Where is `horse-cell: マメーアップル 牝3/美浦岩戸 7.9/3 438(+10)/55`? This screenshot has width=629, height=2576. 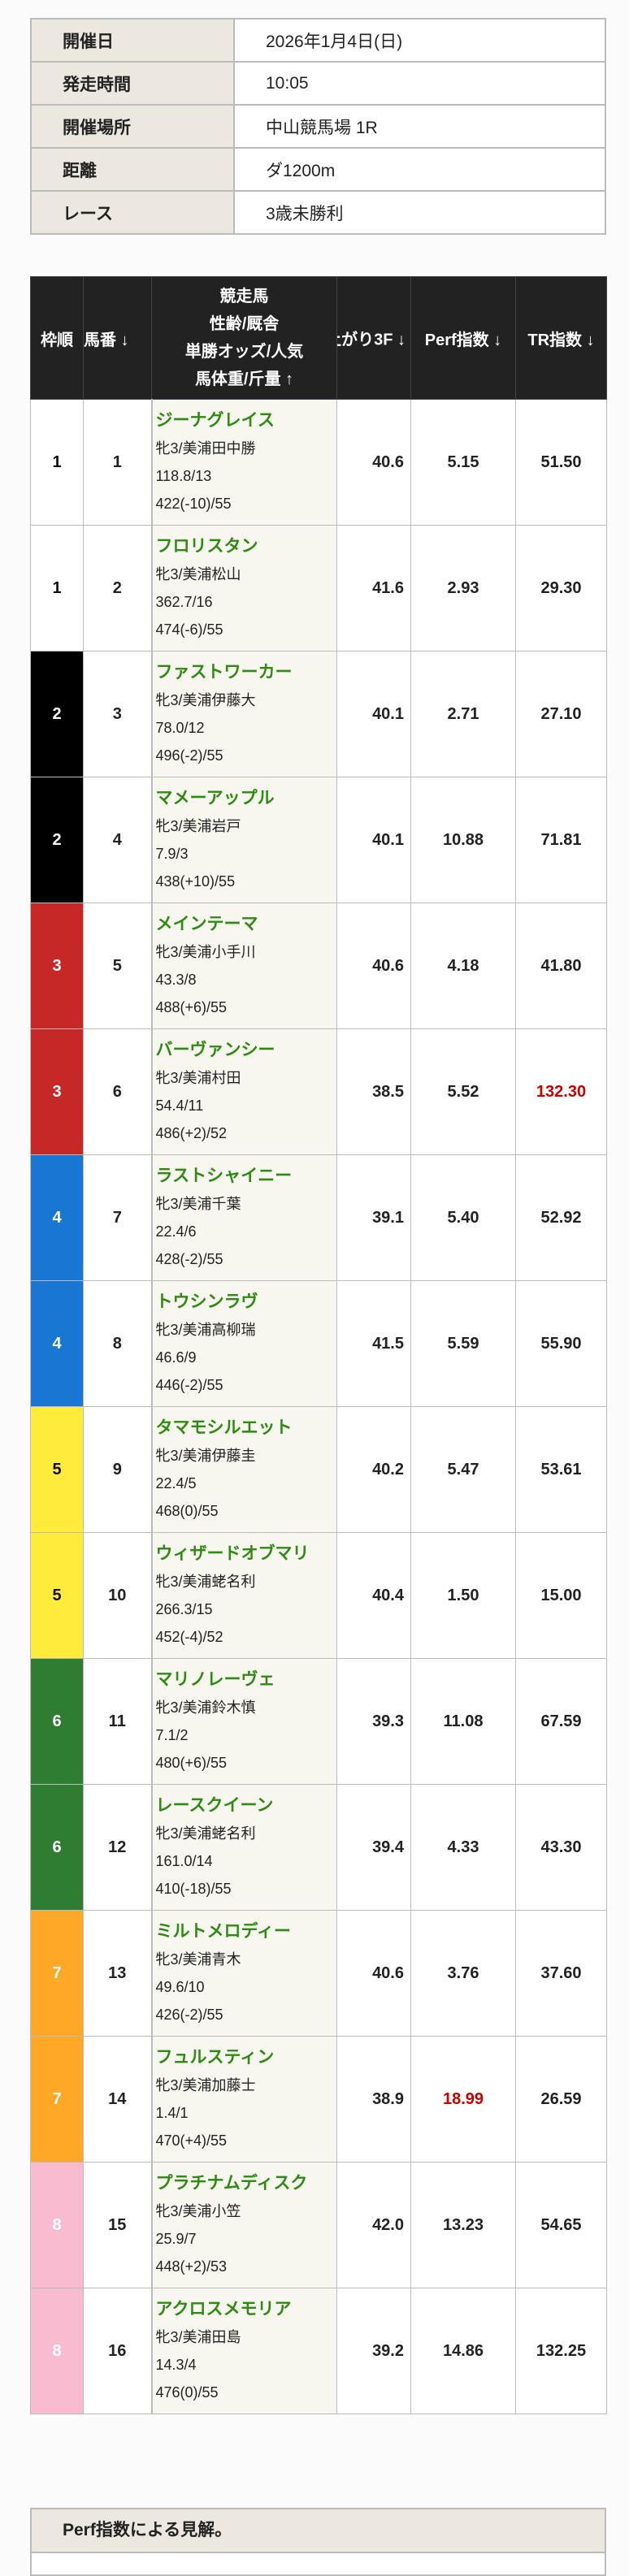
horse-cell: マメーアップル 牝3/美浦岩戸 7.9/3 438(+10)/55 is located at coordinates (243, 840).